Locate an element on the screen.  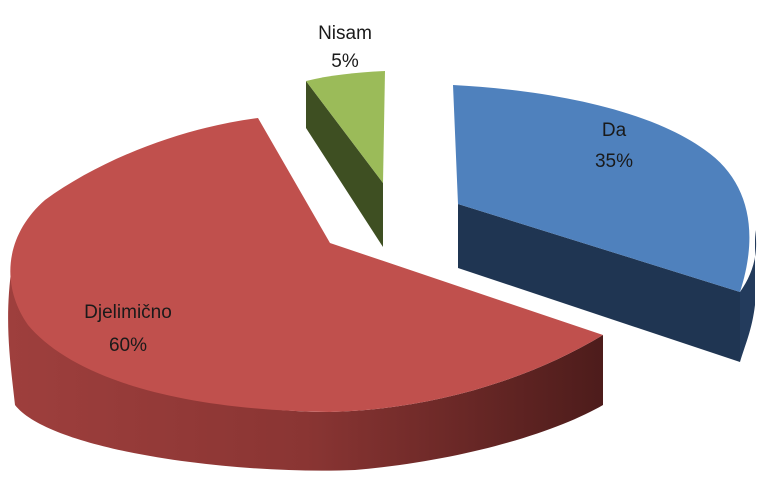
label-nisam-percent: 5% is located at coordinates (345, 61).